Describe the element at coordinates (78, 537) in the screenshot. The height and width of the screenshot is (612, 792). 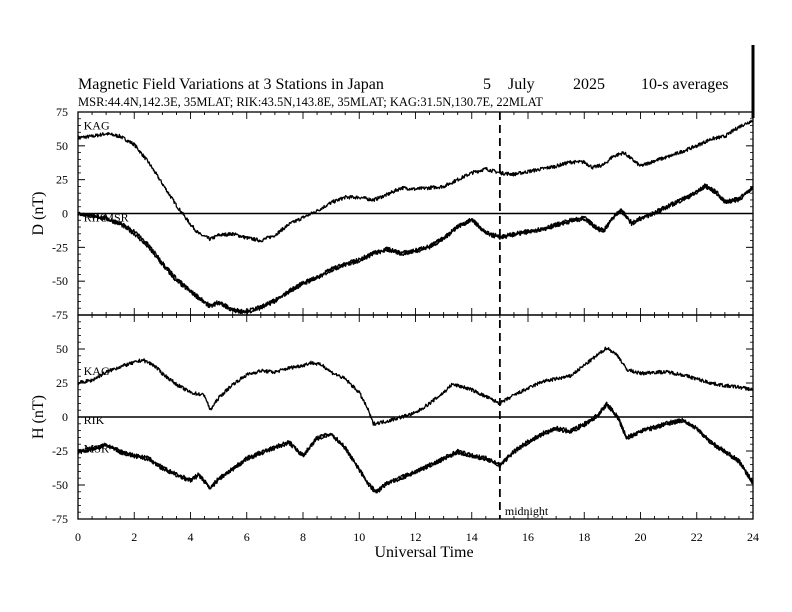
I see `x-tick-label: 0` at that location.